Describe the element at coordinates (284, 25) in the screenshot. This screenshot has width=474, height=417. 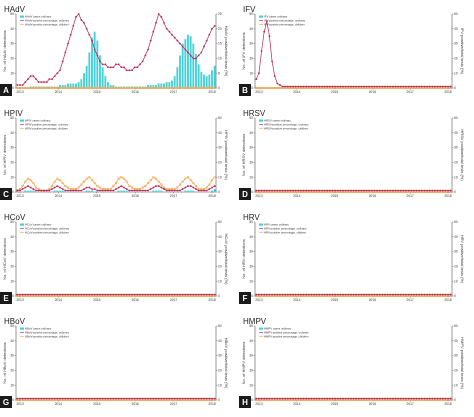
I see `legend-entry: IFV-positive percentage, children` at that location.